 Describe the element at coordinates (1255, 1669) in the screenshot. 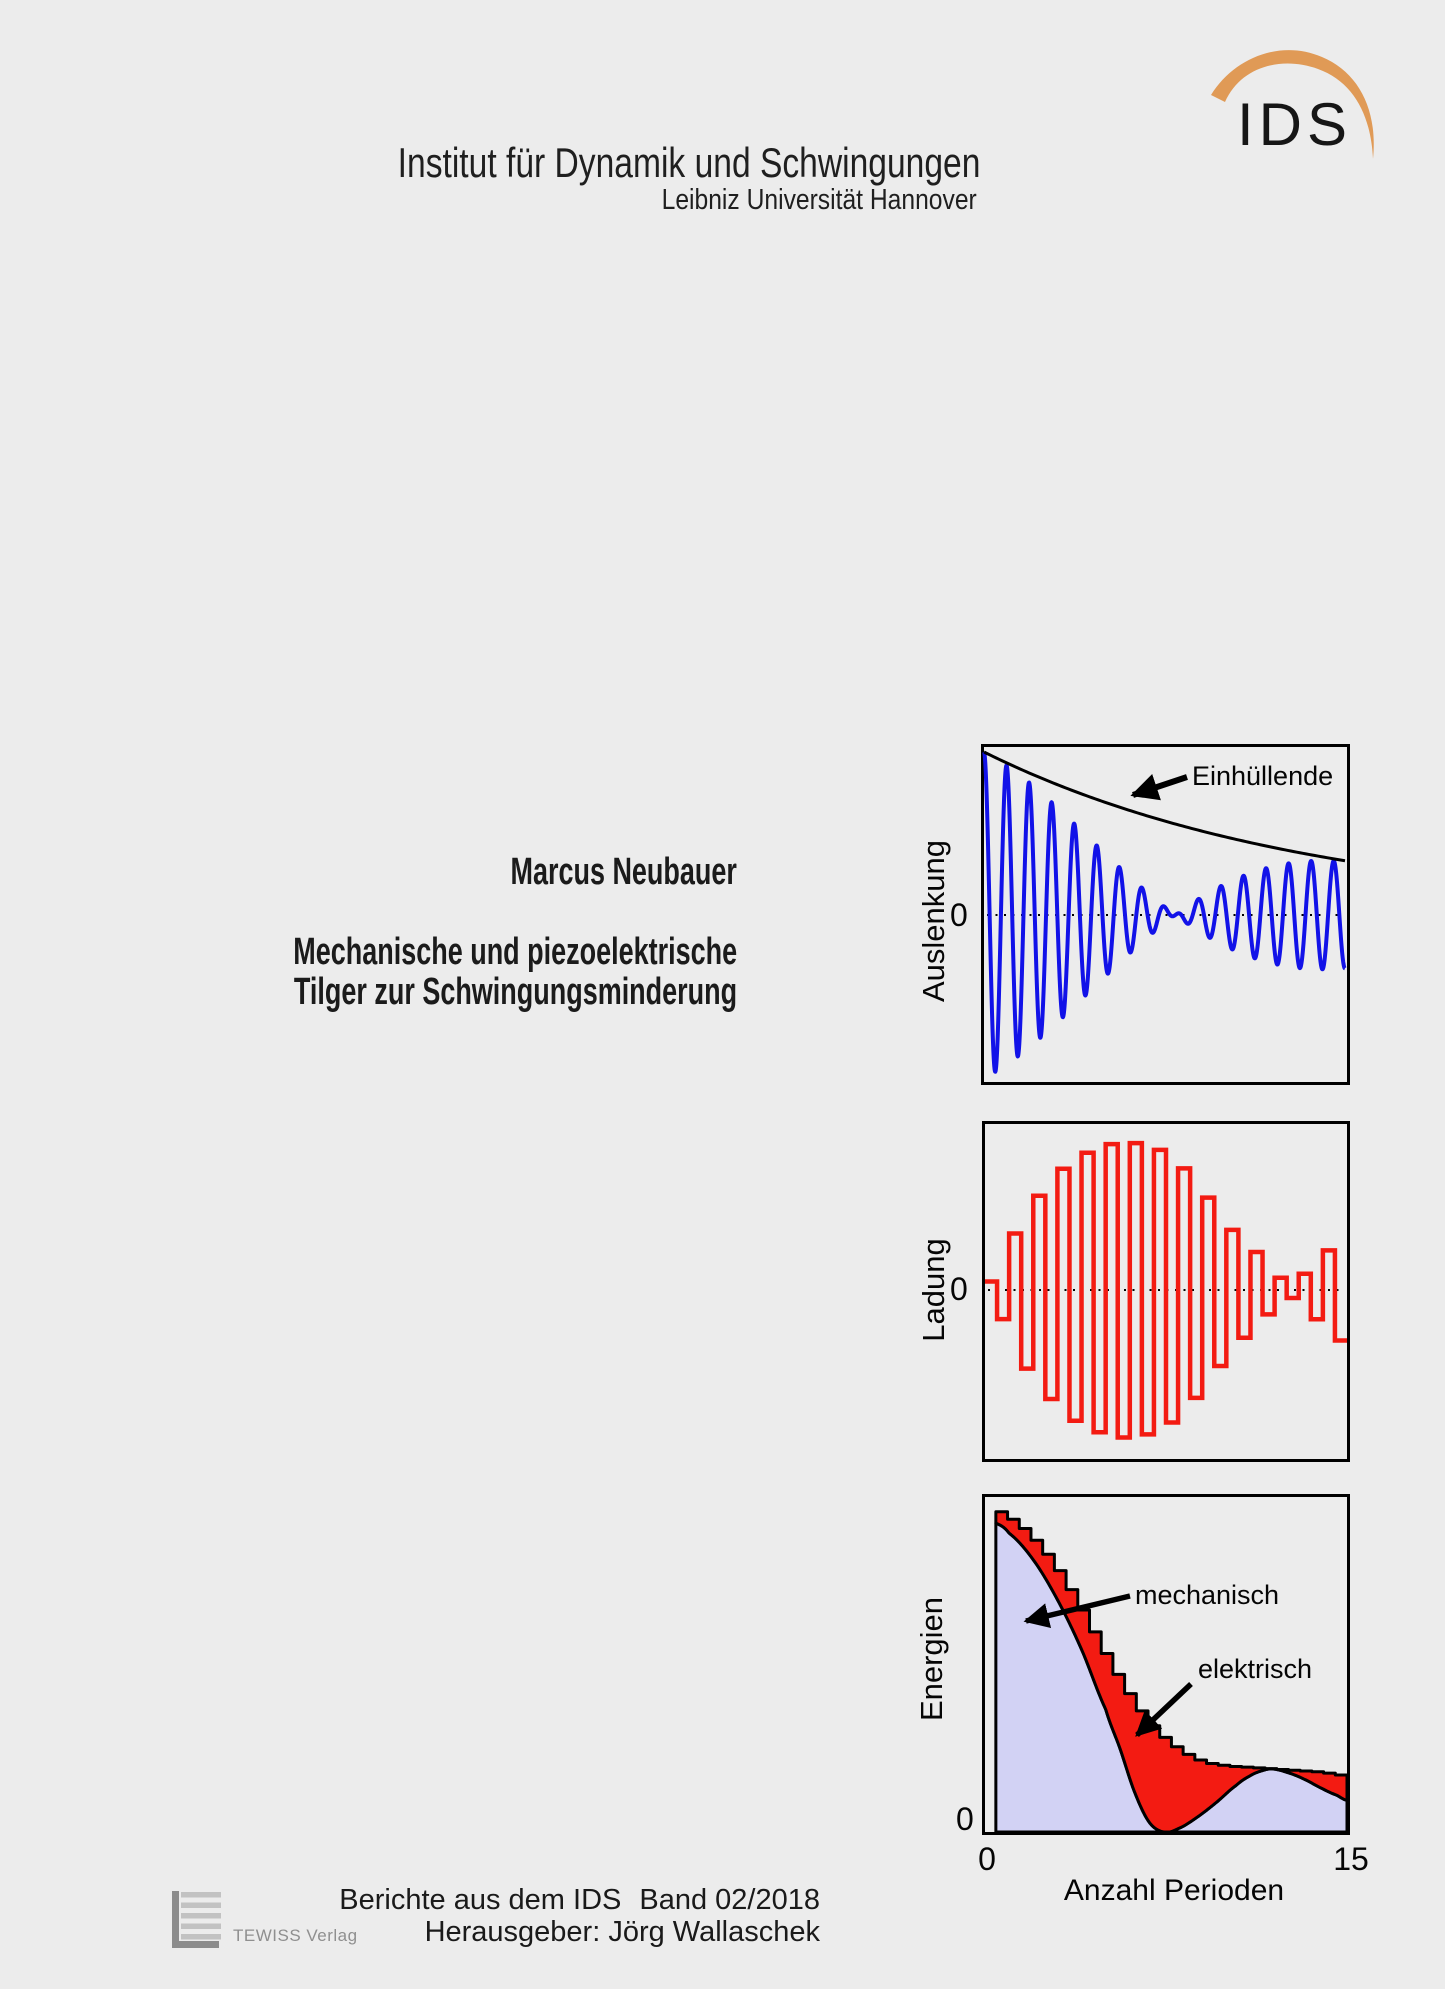

I see `elektrisch-label: elektrisch` at that location.